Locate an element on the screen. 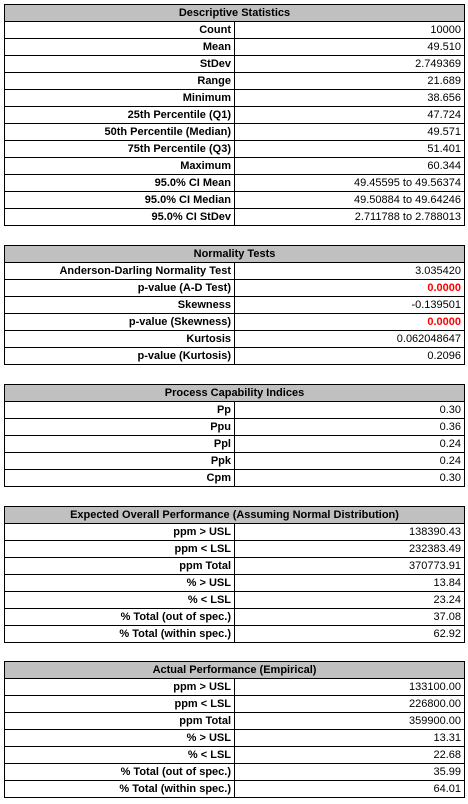 The image size is (468, 804). row-value: 47.724 is located at coordinates (349, 115).